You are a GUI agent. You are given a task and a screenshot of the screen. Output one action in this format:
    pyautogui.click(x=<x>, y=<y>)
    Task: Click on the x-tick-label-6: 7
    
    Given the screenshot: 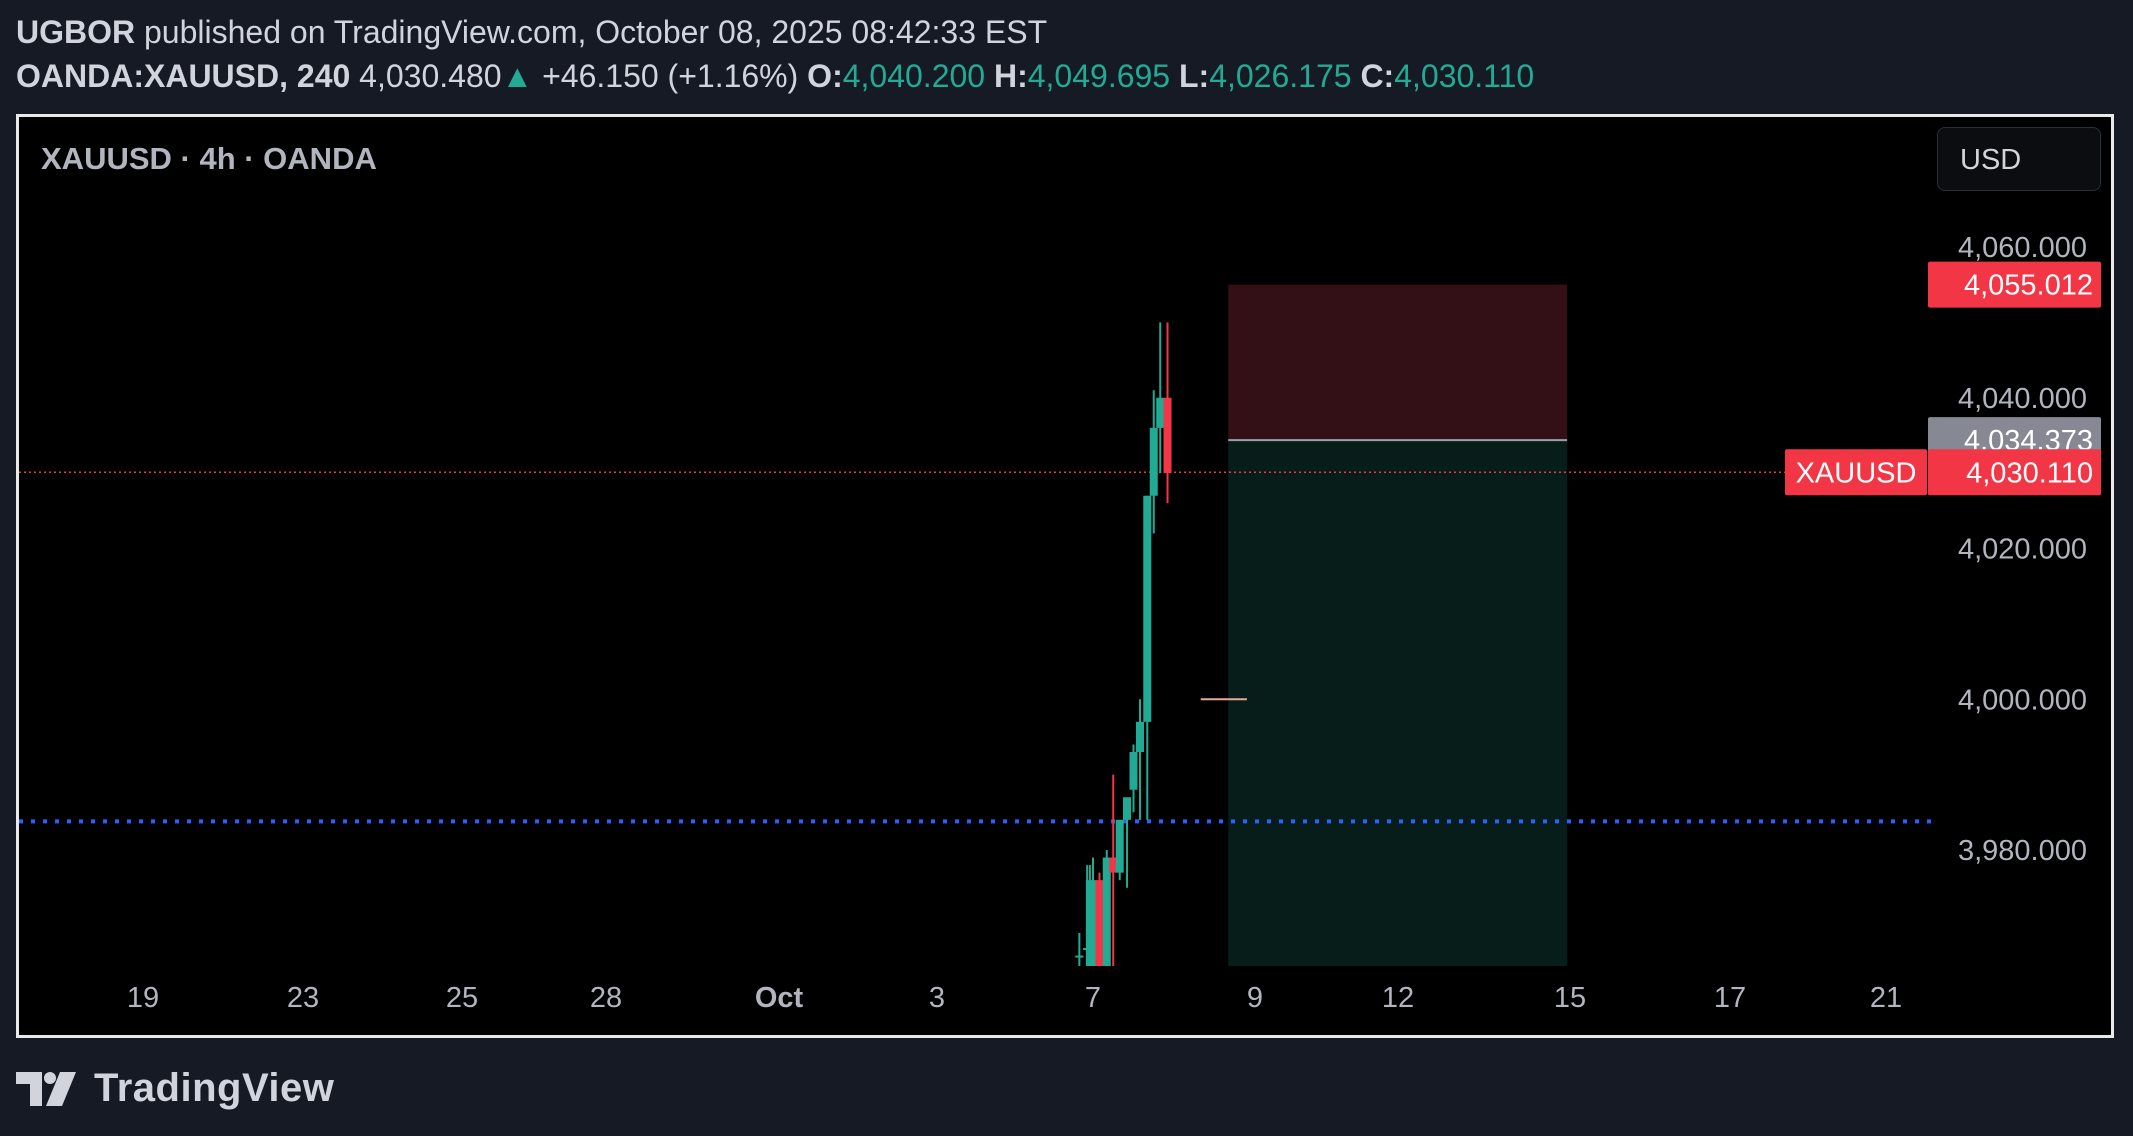 What is the action you would take?
    pyautogui.click(x=1093, y=998)
    